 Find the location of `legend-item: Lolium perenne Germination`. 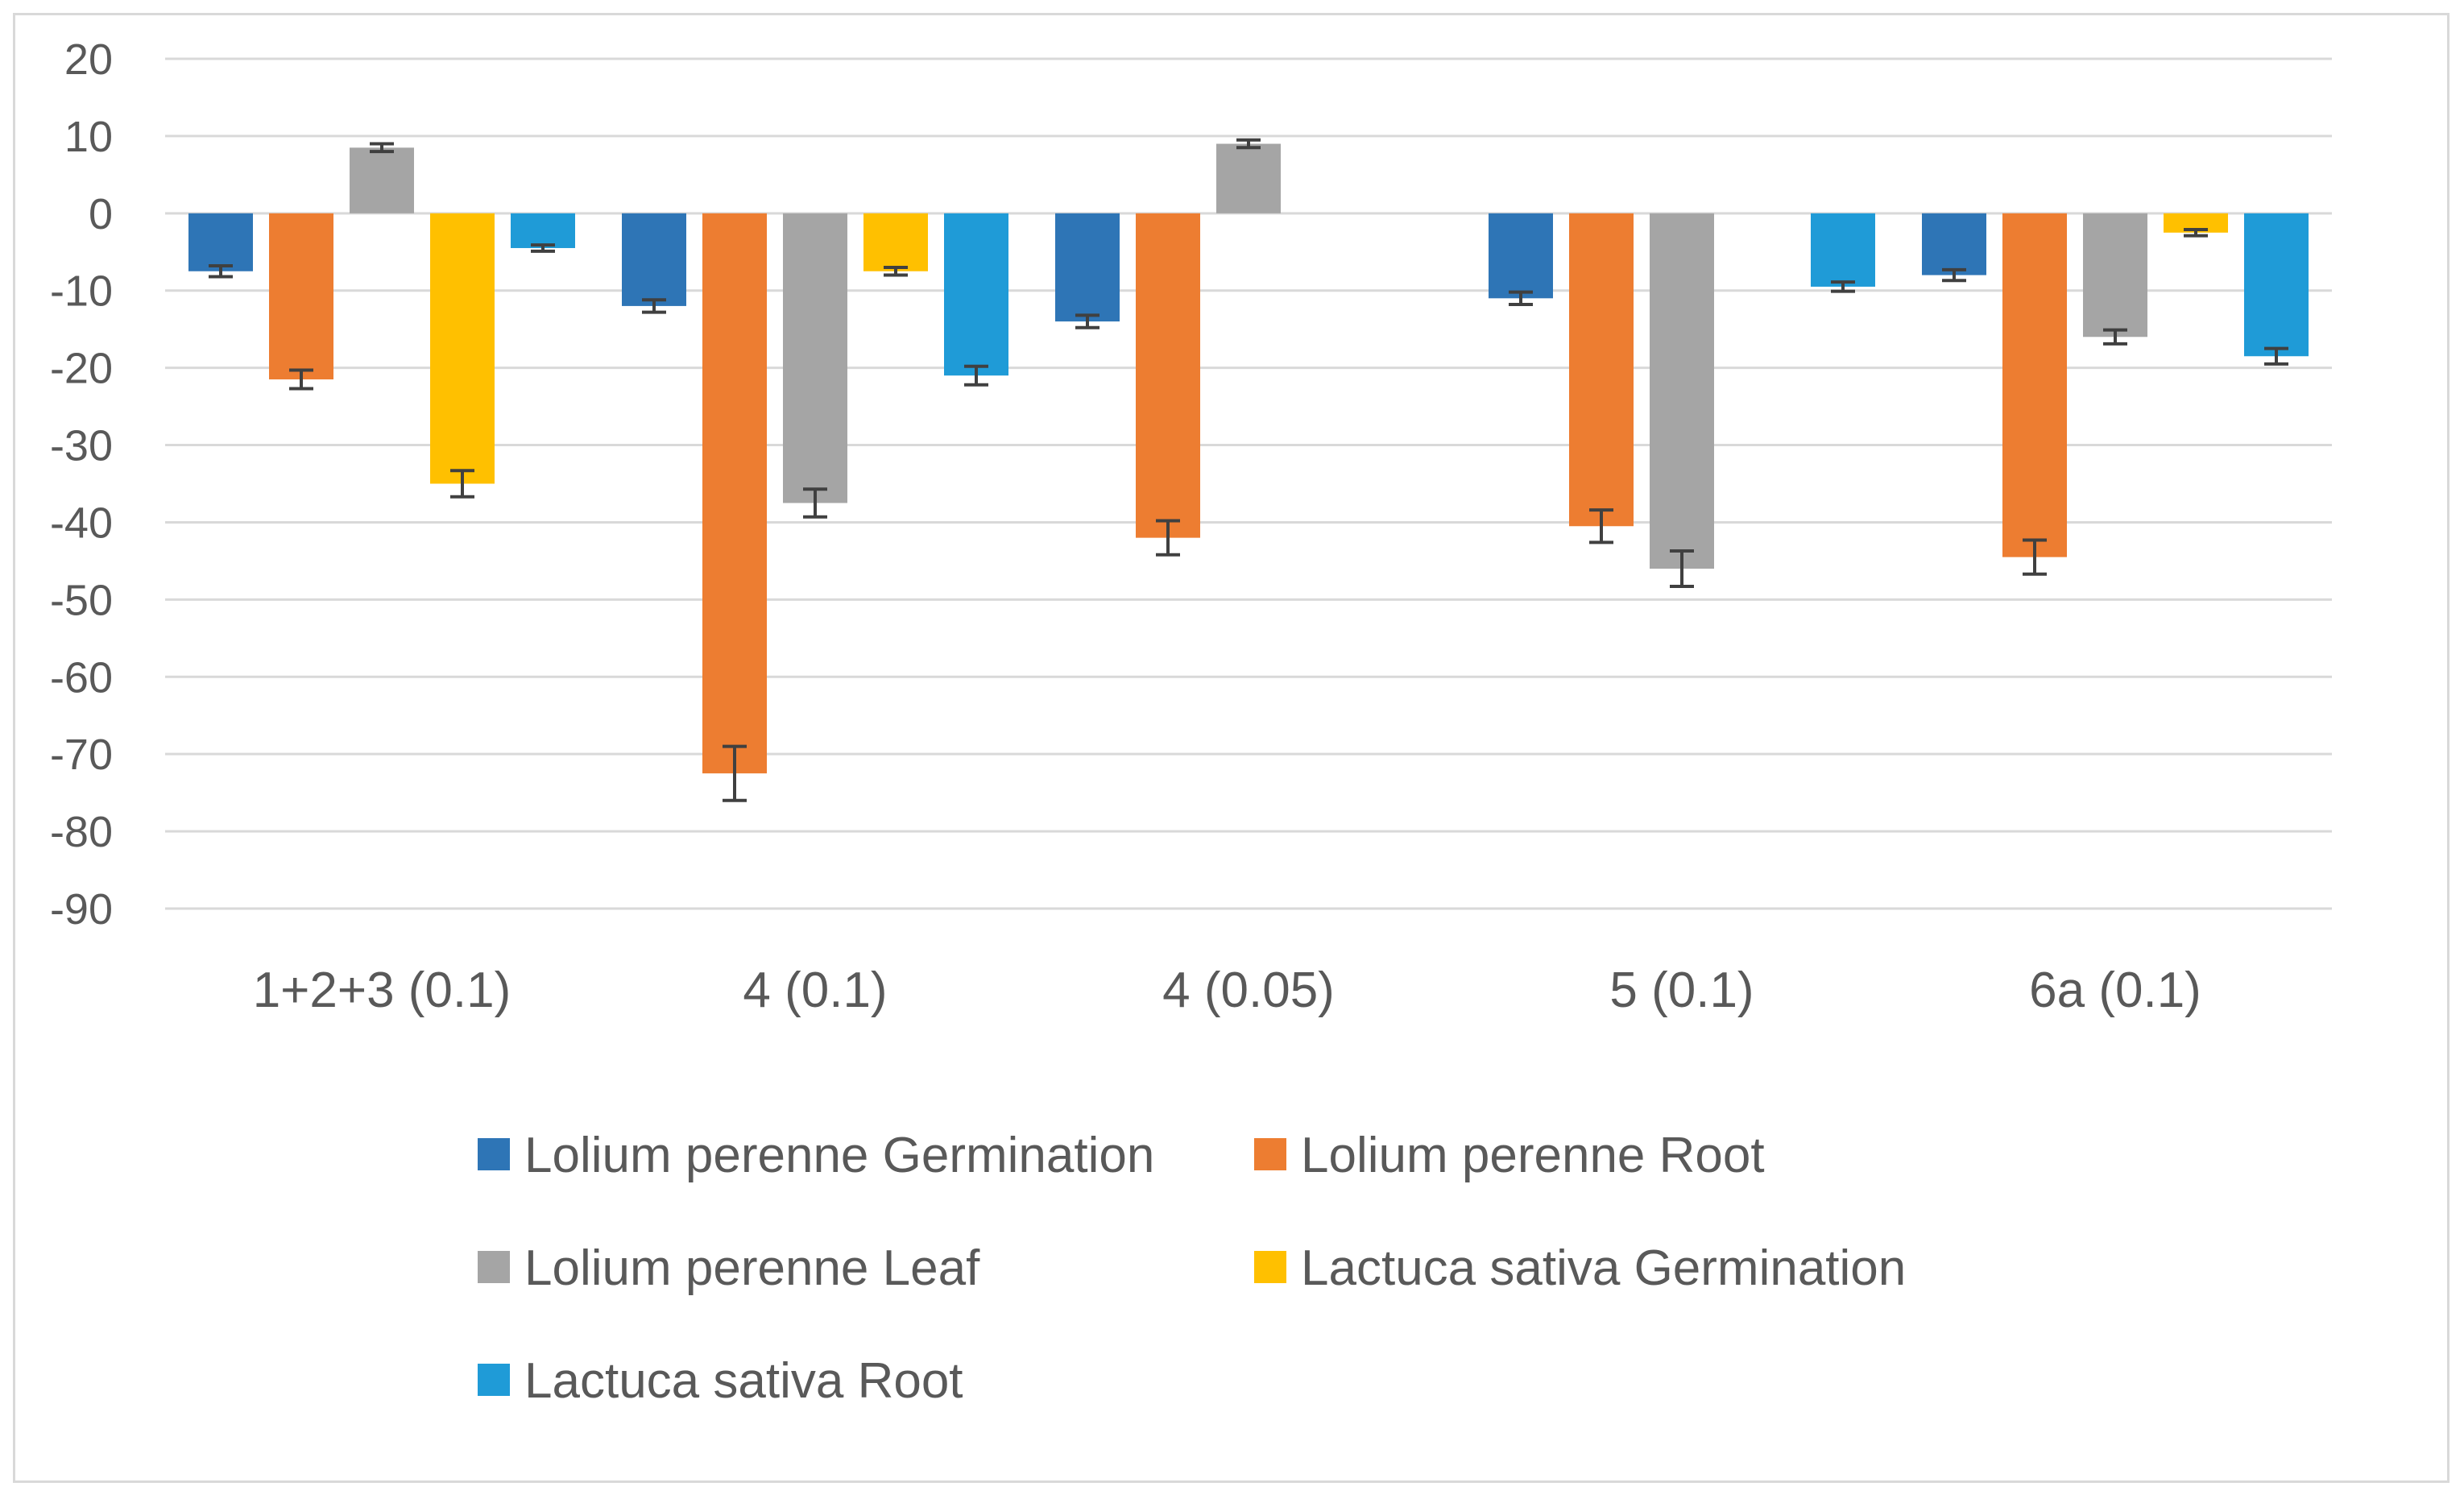

legend-item: Lolium perenne Germination is located at coordinates (816, 1155).